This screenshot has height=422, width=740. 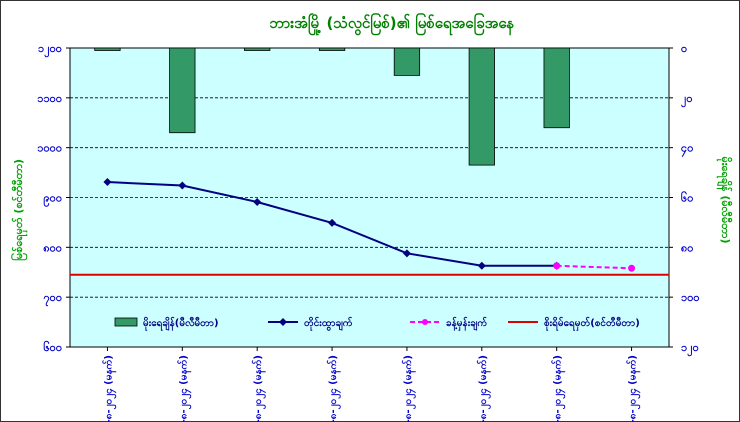 What do you see at coordinates (52, 347) in the screenshot?
I see `left-tick-label: ၆၀၀` at bounding box center [52, 347].